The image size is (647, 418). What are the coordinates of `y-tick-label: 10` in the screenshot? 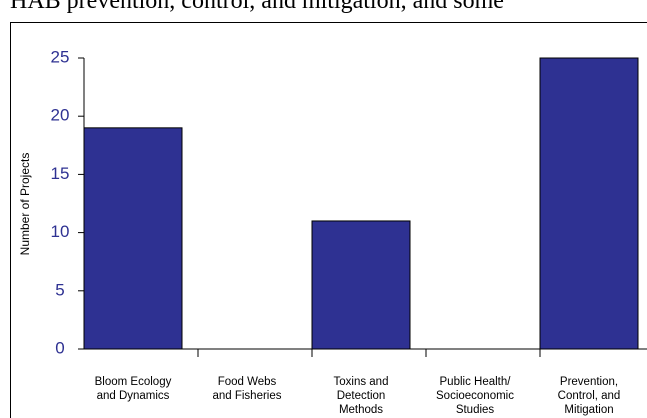 It's located at (60, 231).